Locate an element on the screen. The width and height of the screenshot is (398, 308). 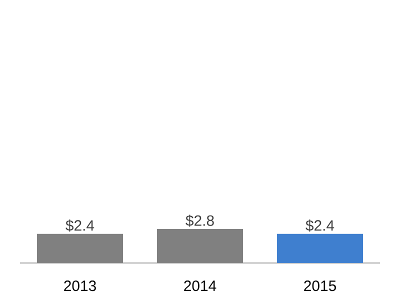
data-label: $2.8 is located at coordinates (200, 220).